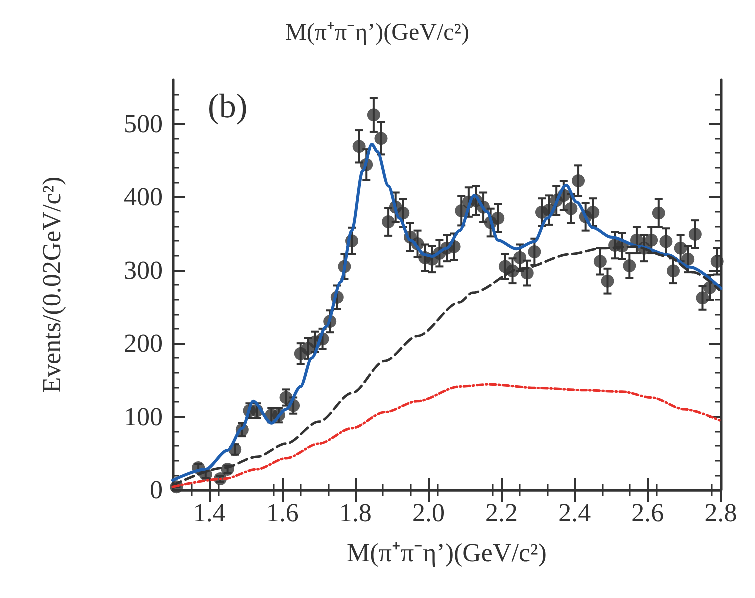 This screenshot has height=598, width=755. What do you see at coordinates (143, 343) in the screenshot?
I see `y-tick-label: 200` at bounding box center [143, 343].